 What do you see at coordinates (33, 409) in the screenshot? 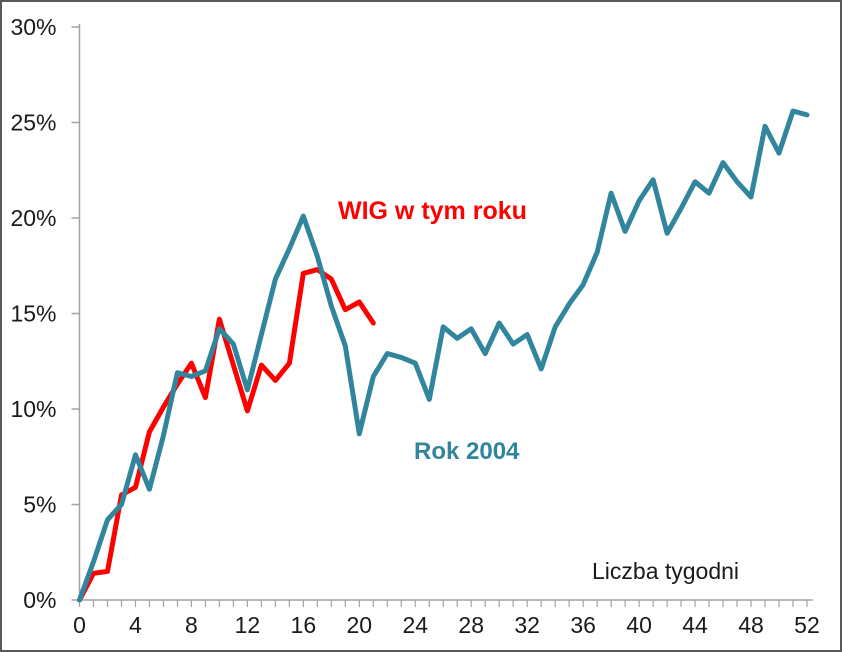
I see `y-tick-label: 10%` at bounding box center [33, 409].